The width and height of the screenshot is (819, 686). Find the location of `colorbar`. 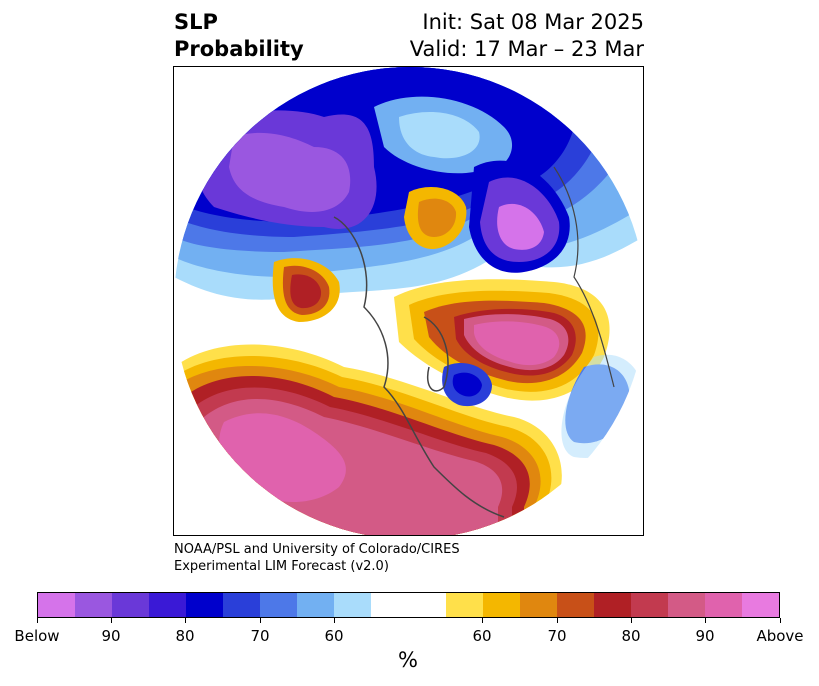

colorbar is located at coordinates (408, 605).